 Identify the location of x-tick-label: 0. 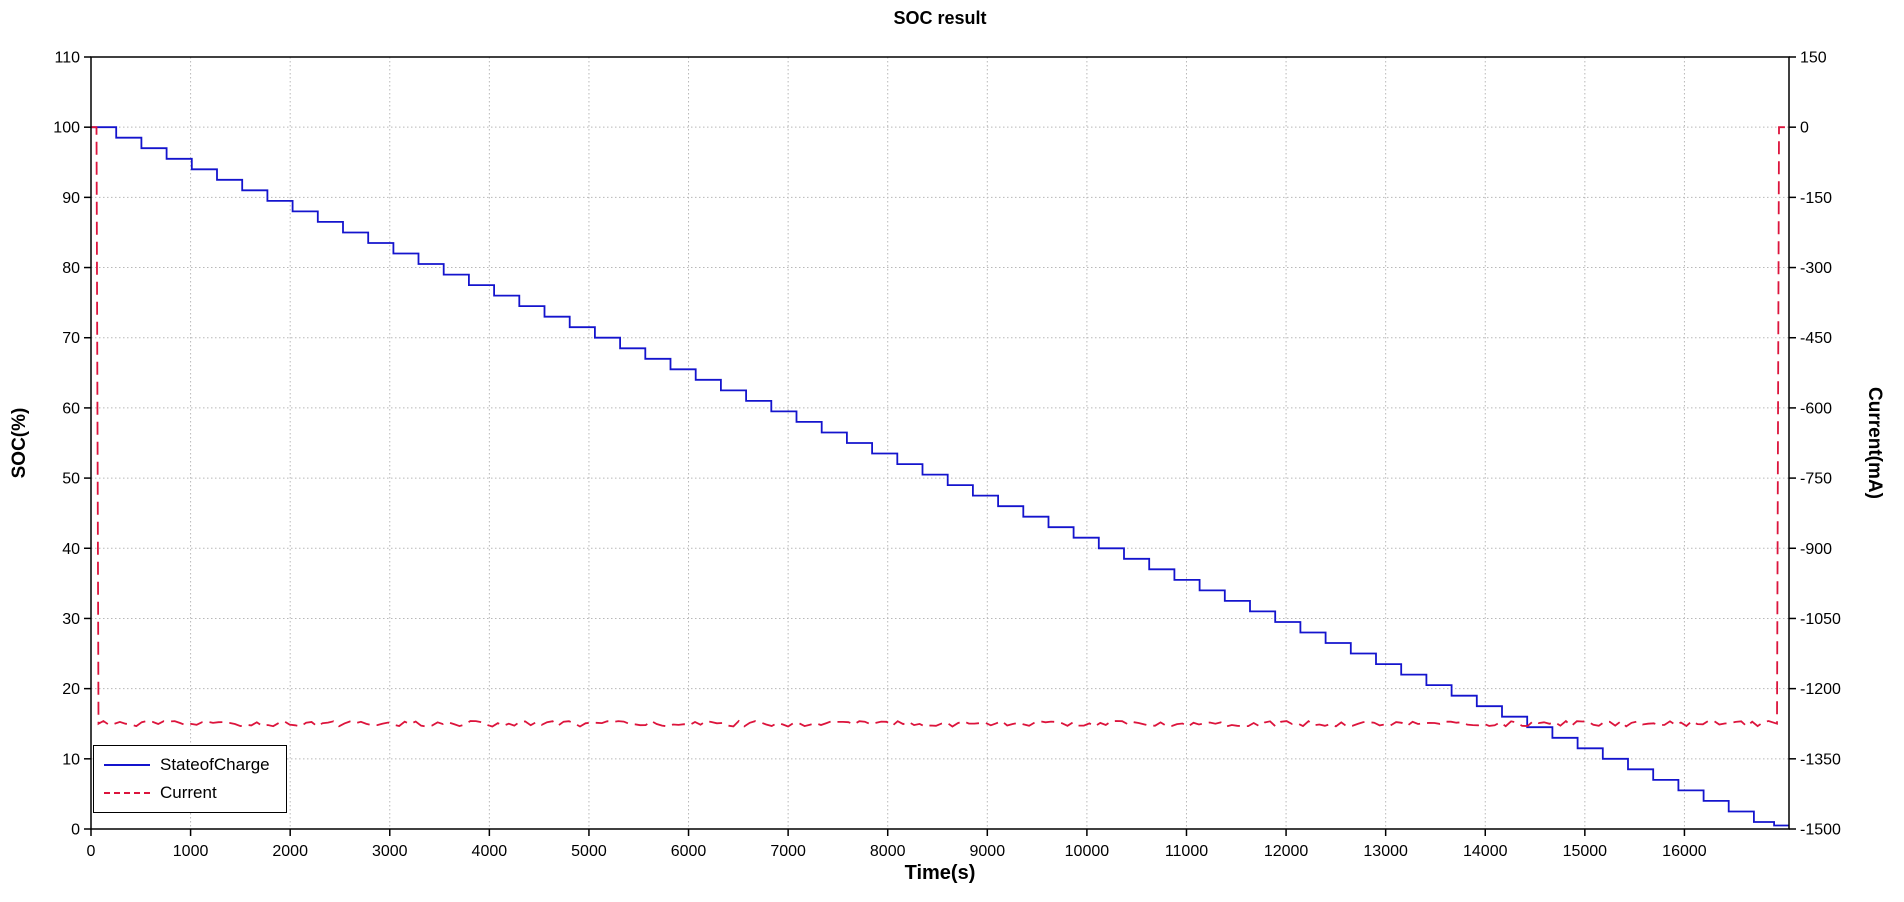
(91, 851).